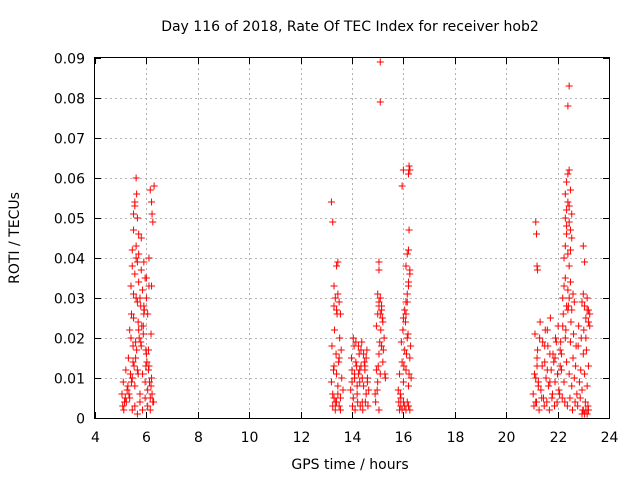  Describe the element at coordinates (80, 420) in the screenshot. I see `y-tick-label: 0` at that location.